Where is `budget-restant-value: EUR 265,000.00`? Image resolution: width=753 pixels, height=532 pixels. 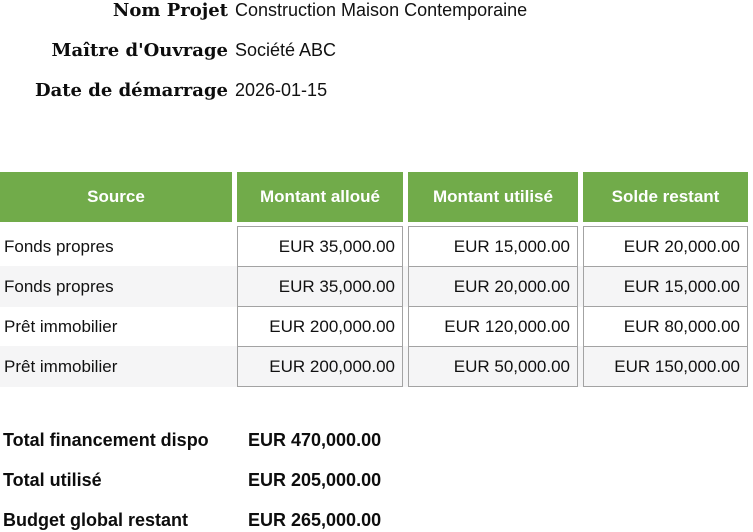 budget-restant-value: EUR 265,000.00 is located at coordinates (315, 520).